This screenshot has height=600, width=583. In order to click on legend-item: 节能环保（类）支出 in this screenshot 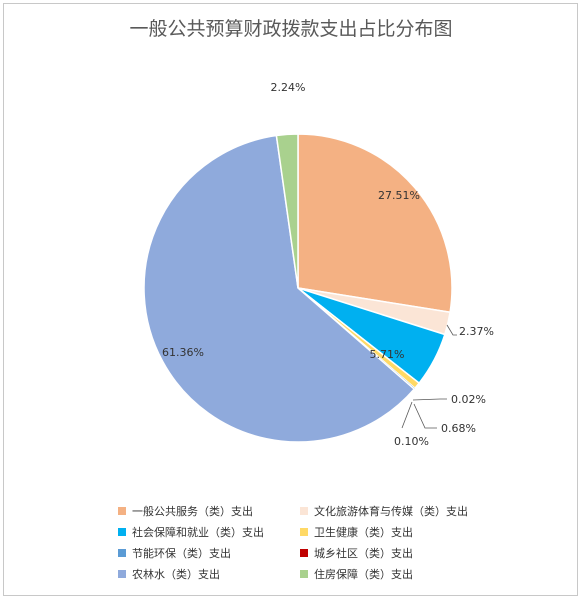, I will do `click(174, 553)`.